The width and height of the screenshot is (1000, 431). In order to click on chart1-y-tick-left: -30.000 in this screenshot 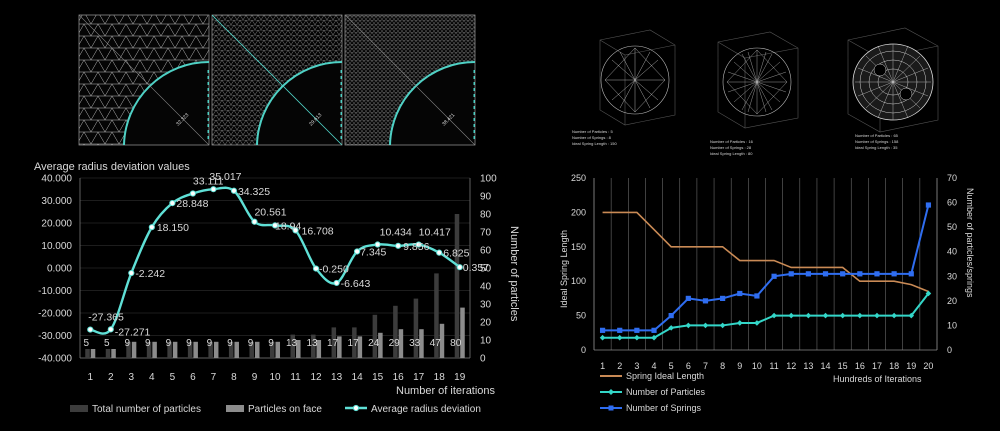, I will do `click(55, 336)`.